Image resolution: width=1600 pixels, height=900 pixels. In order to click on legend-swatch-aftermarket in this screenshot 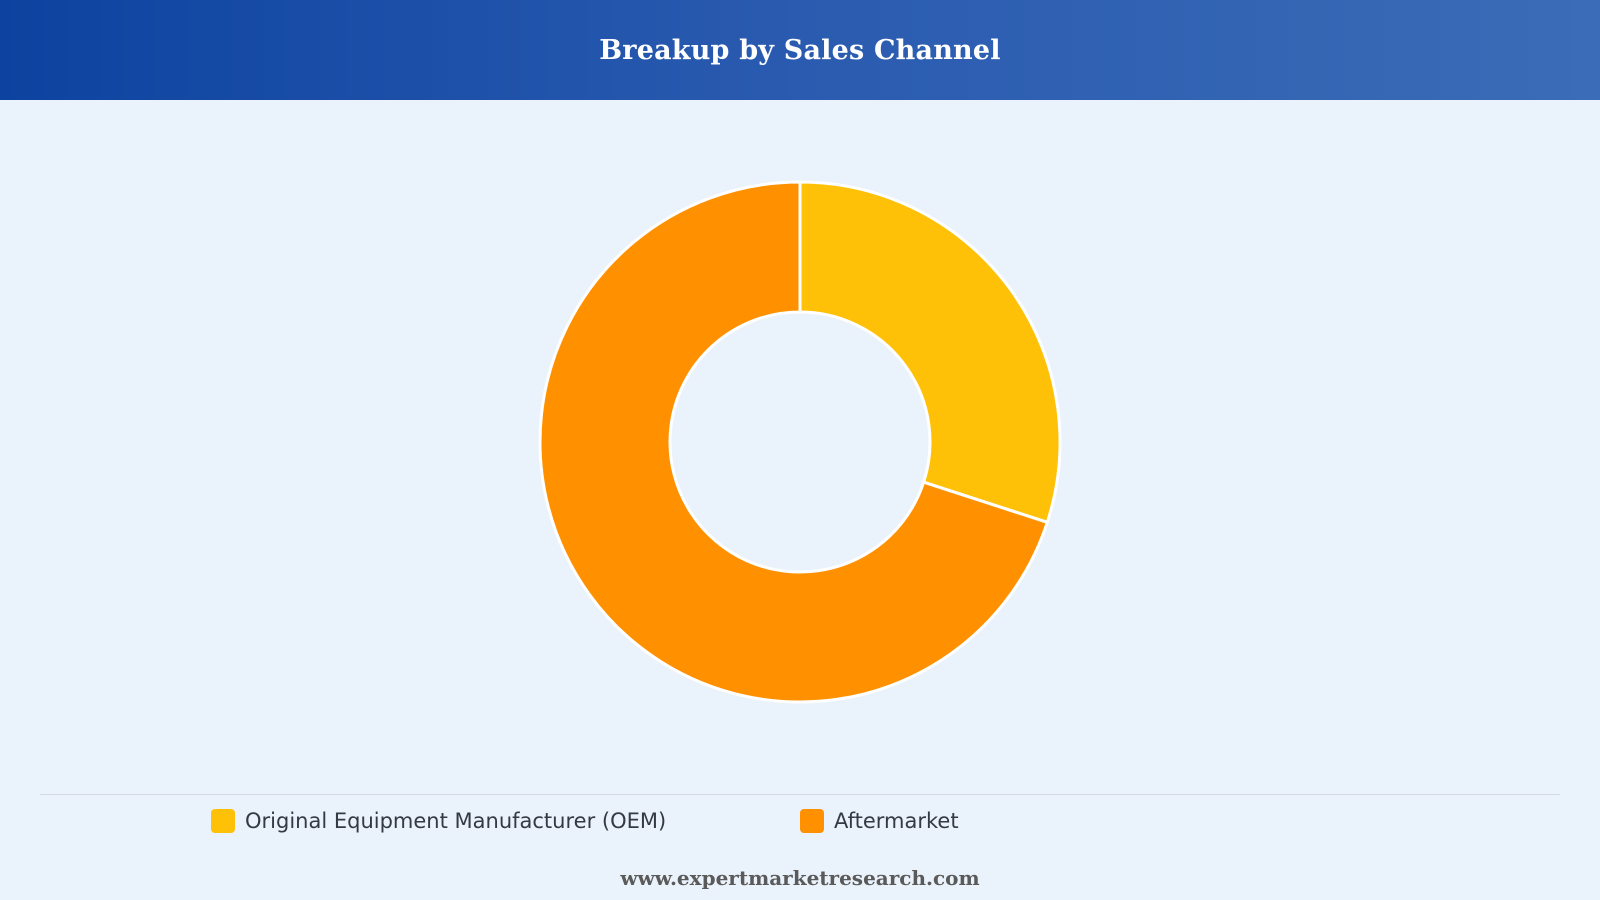, I will do `click(812, 821)`.